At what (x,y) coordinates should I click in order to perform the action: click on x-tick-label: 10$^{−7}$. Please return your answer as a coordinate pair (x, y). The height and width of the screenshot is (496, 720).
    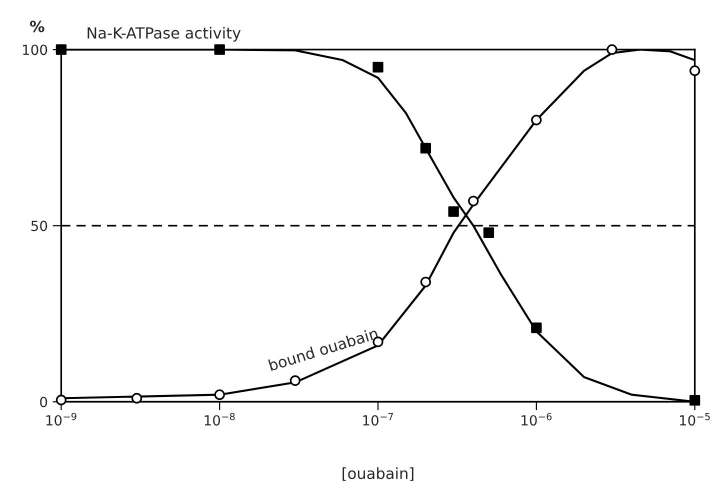
    Looking at the image, I should click on (378, 419).